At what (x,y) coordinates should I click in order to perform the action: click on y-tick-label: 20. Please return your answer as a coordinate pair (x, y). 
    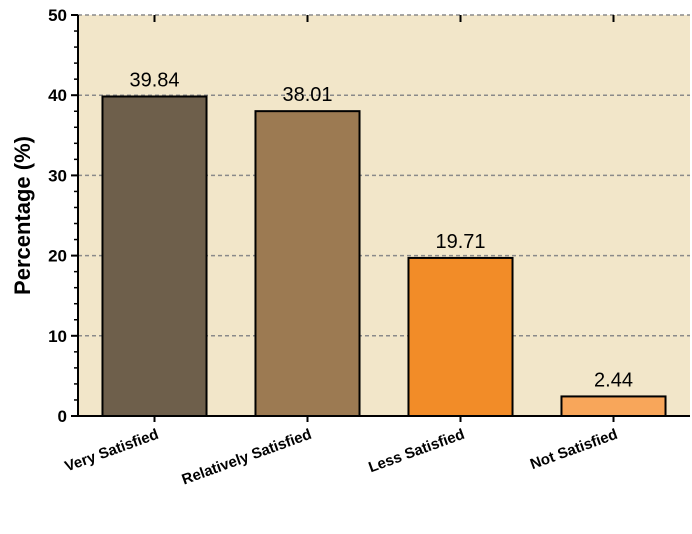
    Looking at the image, I should click on (57, 256).